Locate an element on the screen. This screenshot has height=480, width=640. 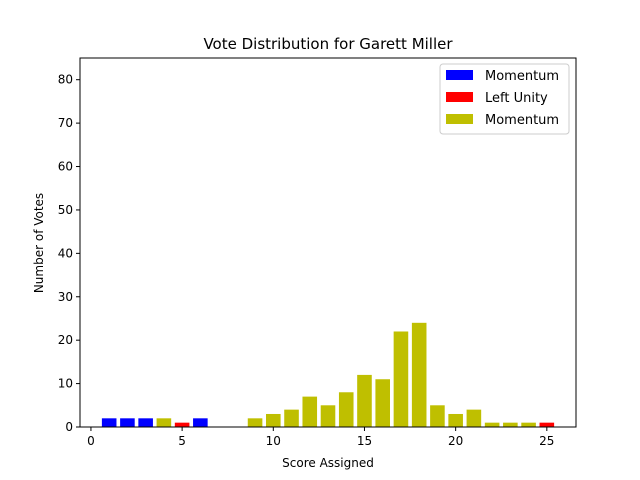
y-tick-label: 10 is located at coordinates (65, 384).